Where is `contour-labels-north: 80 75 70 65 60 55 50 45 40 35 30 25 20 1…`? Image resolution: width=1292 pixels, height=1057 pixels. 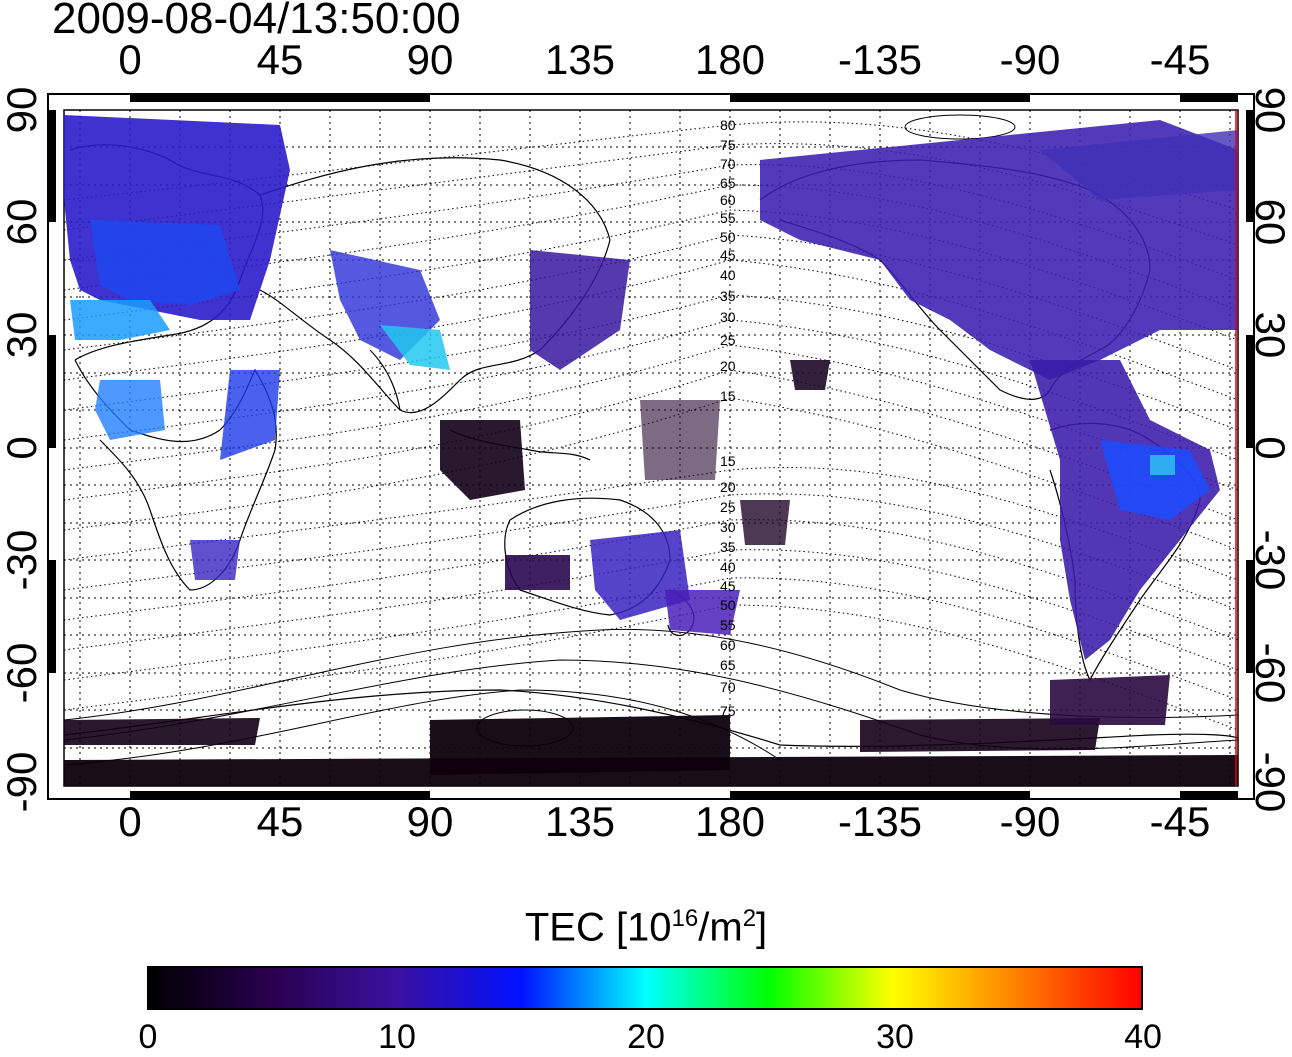
contour-labels-north: 80 75 70 65 60 55 50 45 40 35 30 25 20 1… is located at coordinates (728, 260).